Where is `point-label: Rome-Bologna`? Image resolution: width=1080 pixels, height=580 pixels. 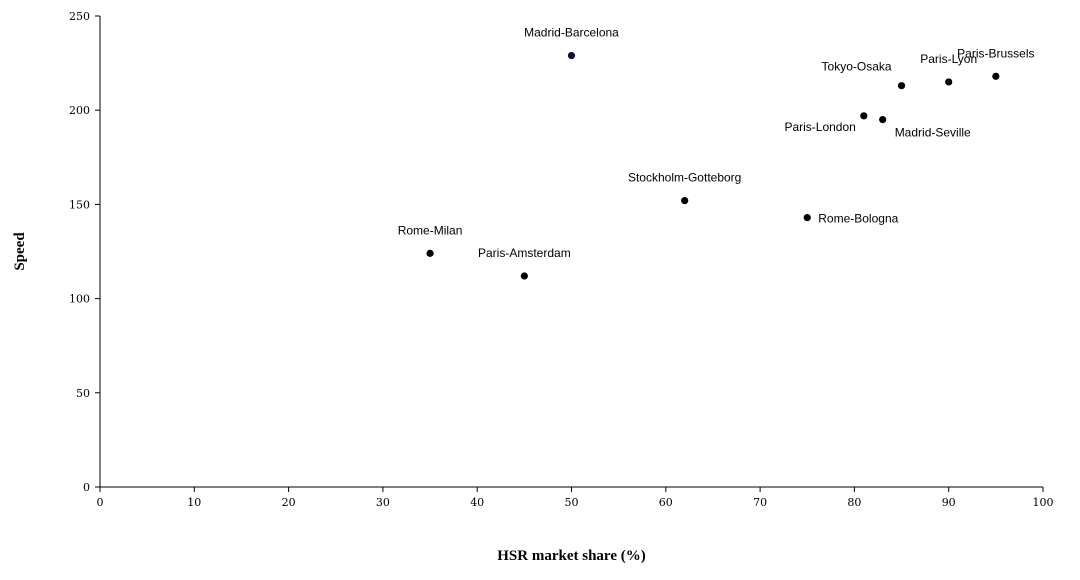 point-label: Rome-Bologna is located at coordinates (858, 219).